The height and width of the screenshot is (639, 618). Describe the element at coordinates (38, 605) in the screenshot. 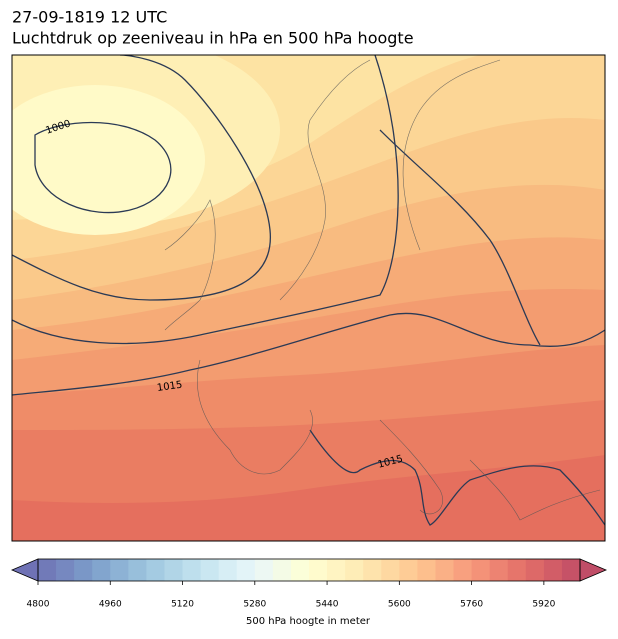

I see `colorbar-tick-label: 4800` at that location.